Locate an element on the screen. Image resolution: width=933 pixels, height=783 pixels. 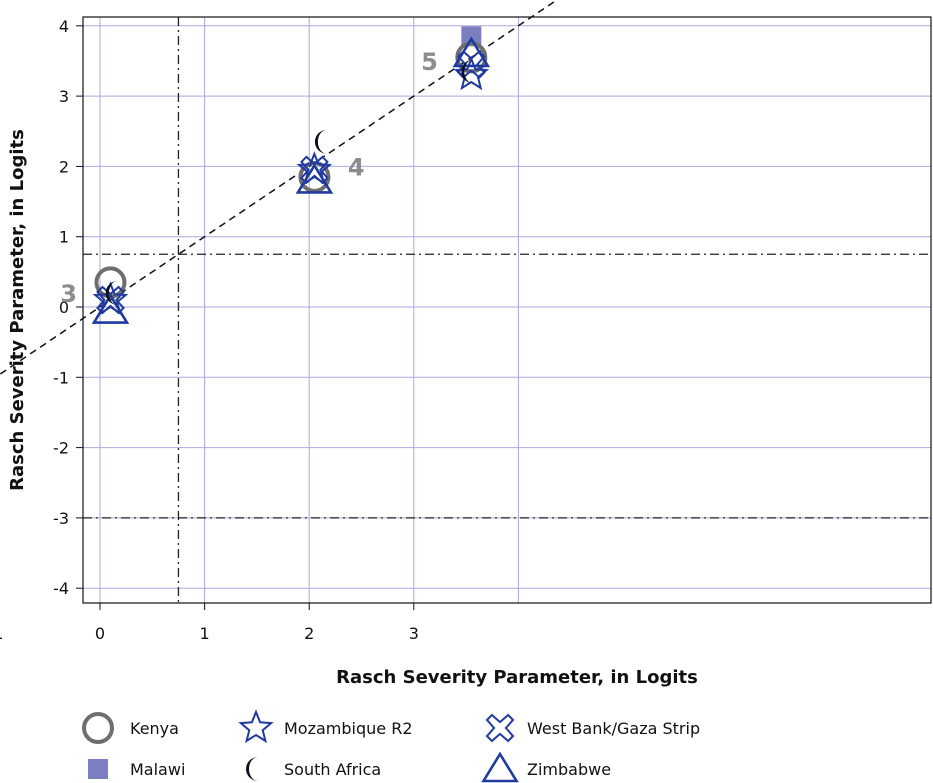
y-axis-title: Rasch Severity Parameter, in Logits is located at coordinates (17, 310).